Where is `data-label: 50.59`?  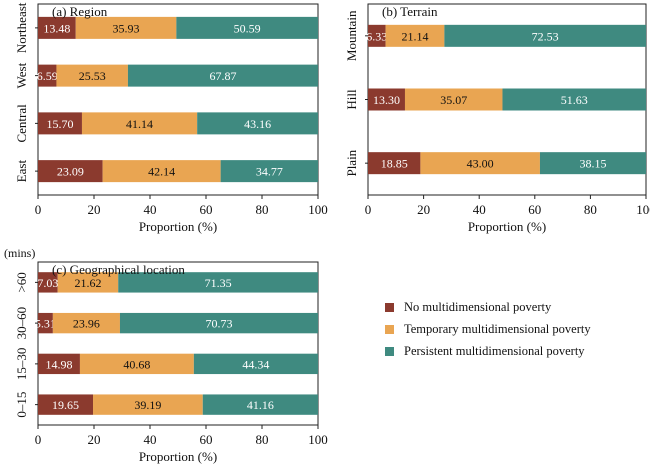 data-label: 50.59 is located at coordinates (247, 28).